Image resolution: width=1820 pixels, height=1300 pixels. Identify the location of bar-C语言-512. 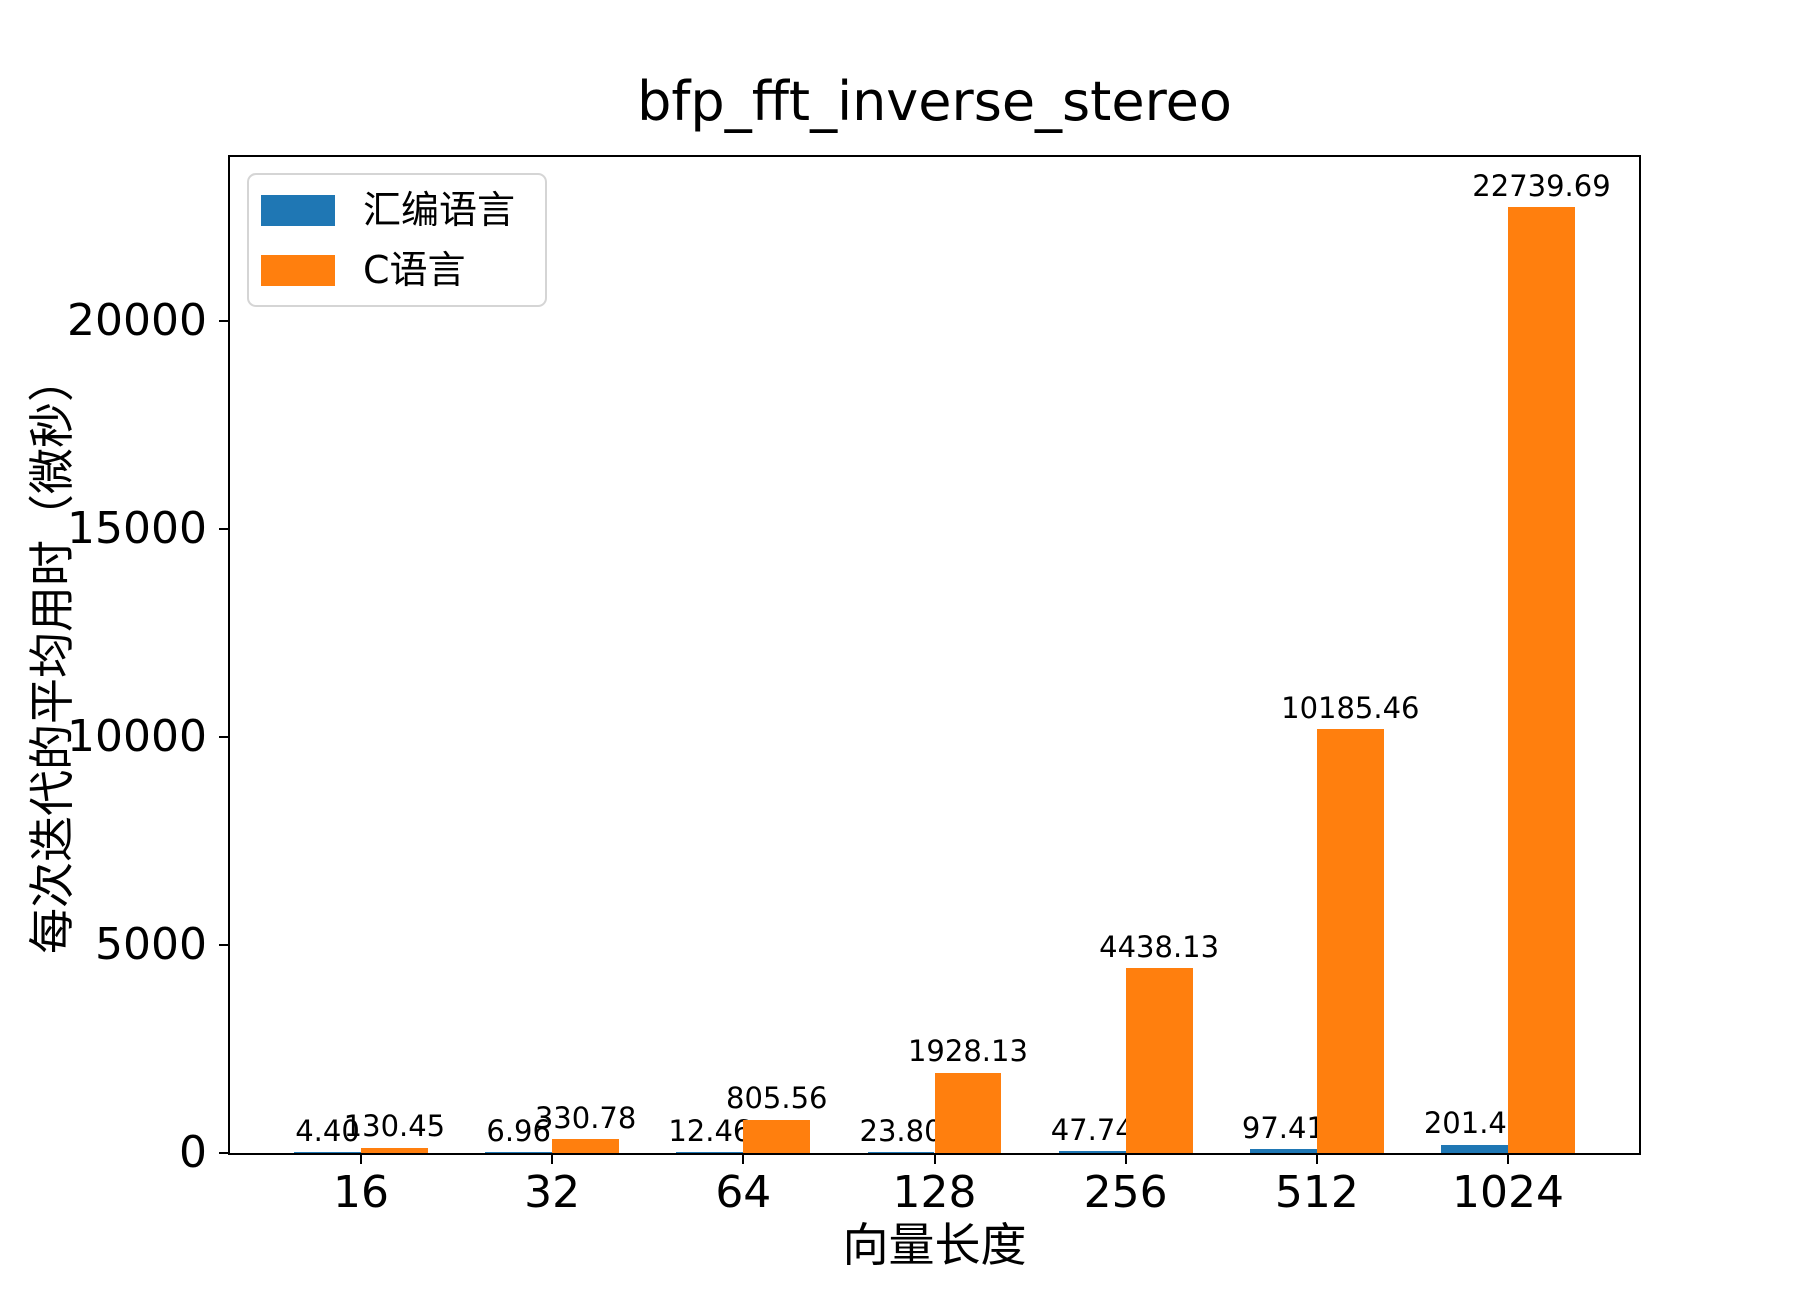
(1350, 941).